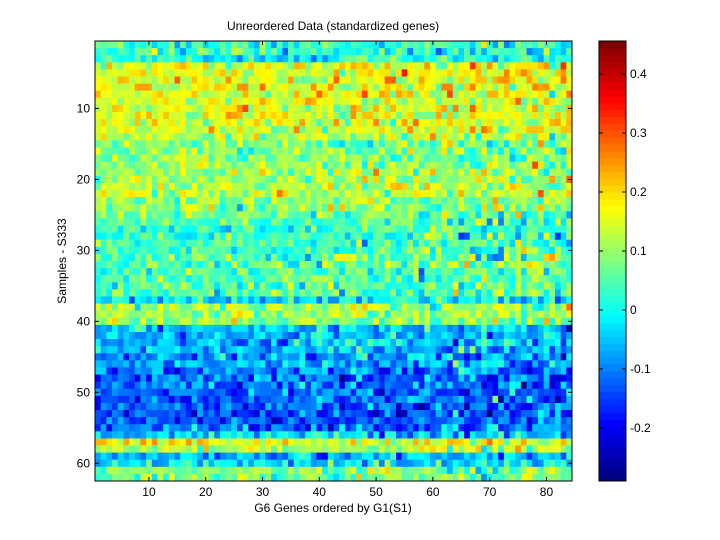  I want to click on chart-title: Unreordered Data (standardized genes), so click(333, 26).